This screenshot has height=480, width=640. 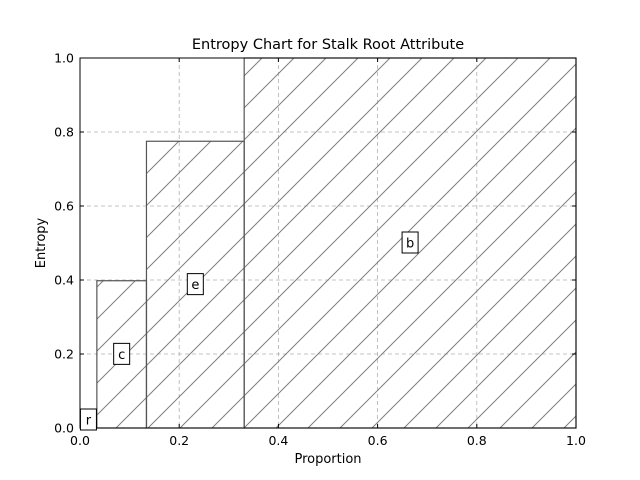 What do you see at coordinates (278, 440) in the screenshot?
I see `x-tick-label-2: 0.4` at bounding box center [278, 440].